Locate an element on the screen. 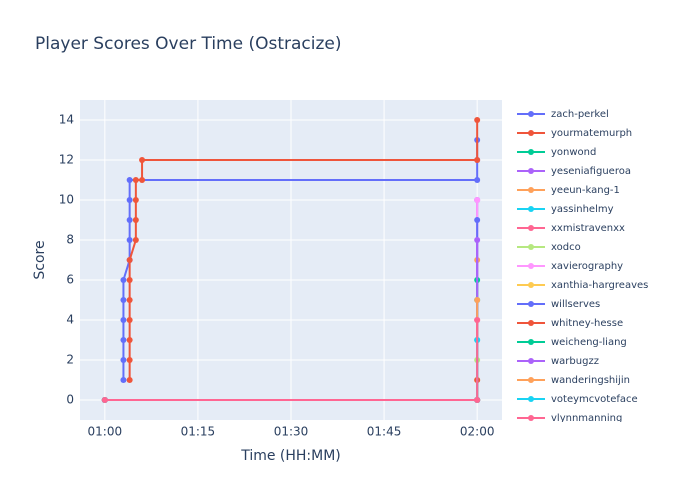 The height and width of the screenshot is (500, 700). x-tick-label: 01:45 is located at coordinates (384, 432).